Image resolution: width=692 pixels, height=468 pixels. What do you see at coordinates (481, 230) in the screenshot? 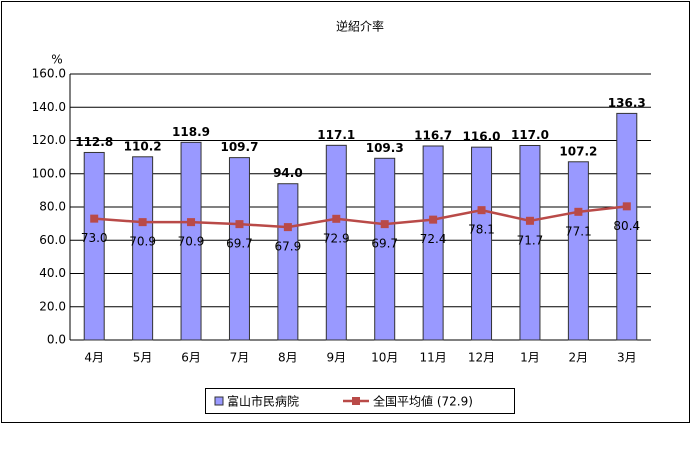
I see `line-value-label: 78.1` at bounding box center [481, 230].